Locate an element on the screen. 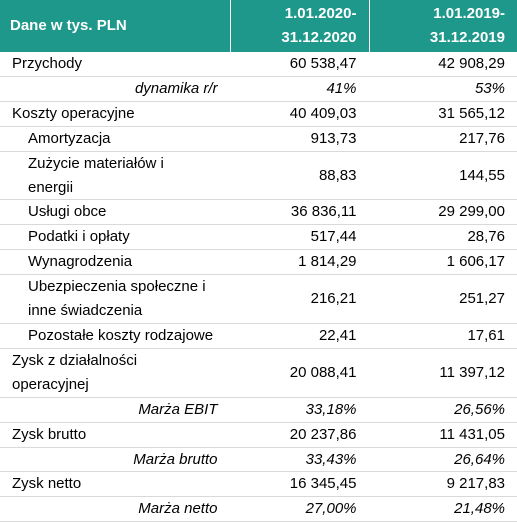 This screenshot has height=522, width=517. table-row: Zysk netto 16 345,45 9 217,83 is located at coordinates (258, 484).